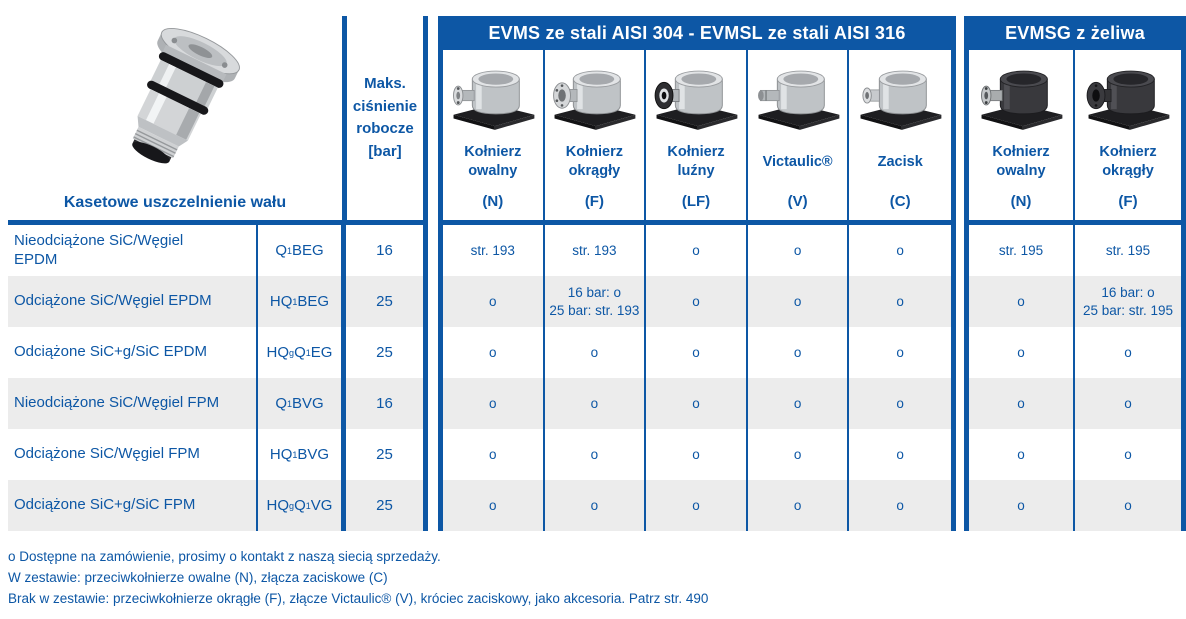 The height and width of the screenshot is (619, 1186). Describe the element at coordinates (1075, 33) in the screenshot. I see `evmsg-group-title: EVMSG z żeliwa` at that location.